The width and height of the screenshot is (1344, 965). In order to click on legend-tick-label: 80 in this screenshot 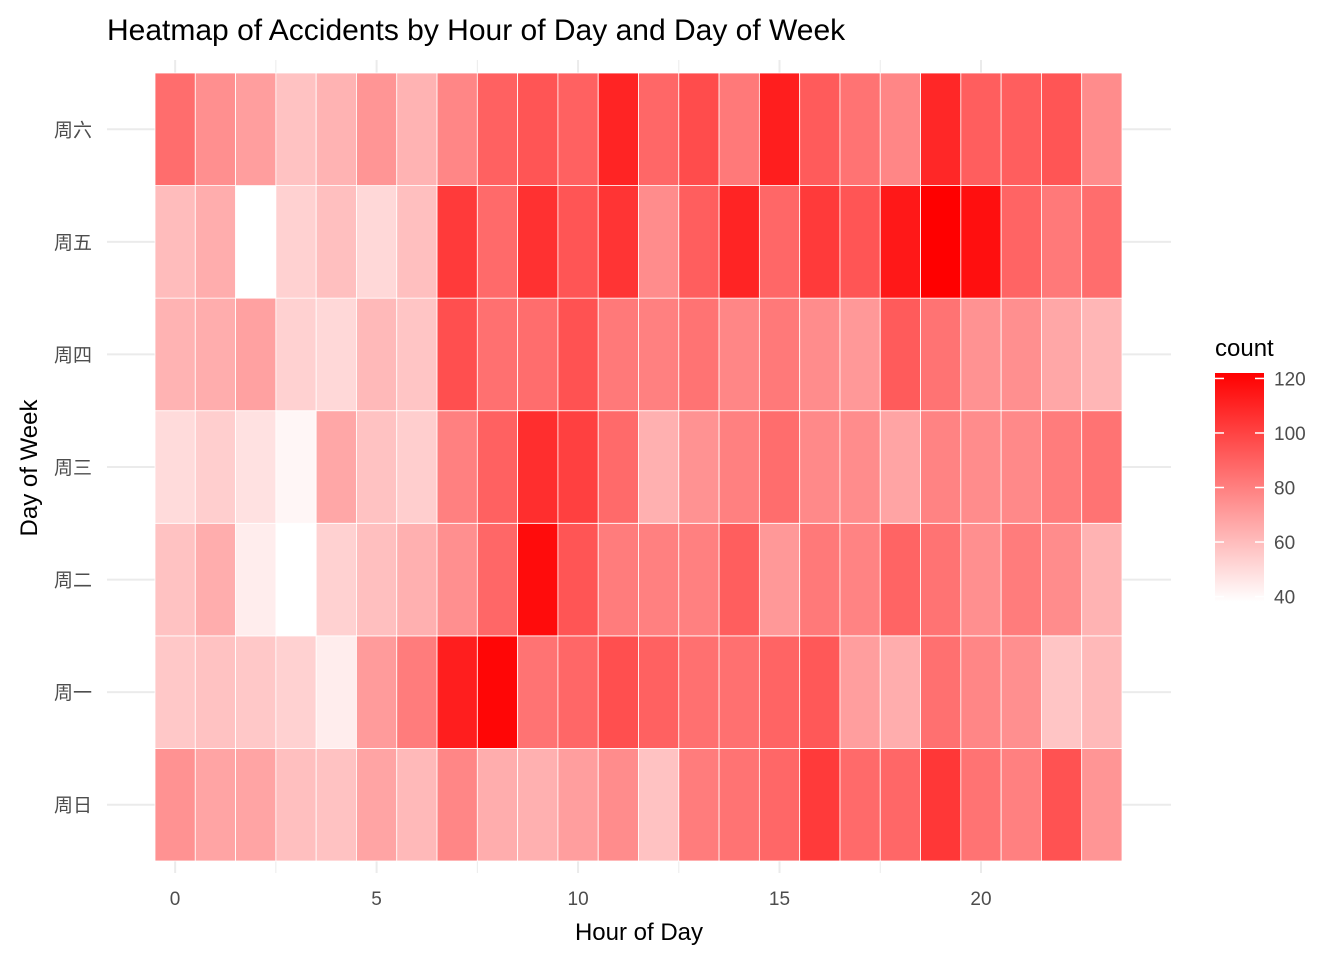, I will do `click(1284, 489)`.